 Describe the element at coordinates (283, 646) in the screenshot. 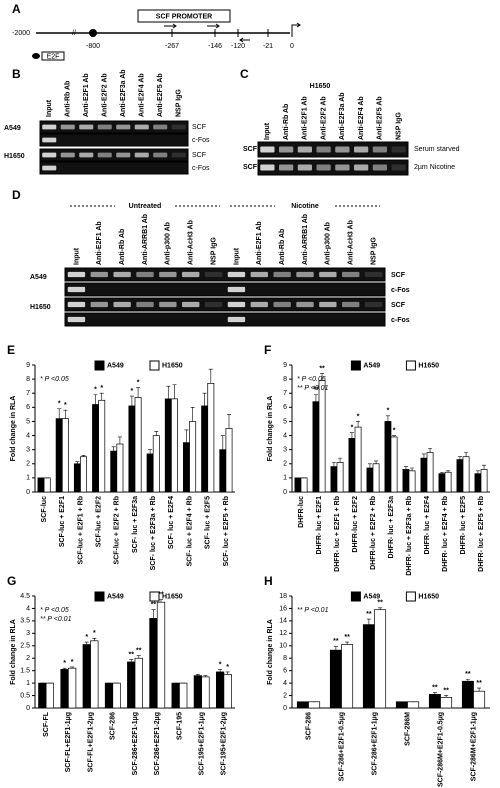

I see `y-tick-label: 10` at that location.